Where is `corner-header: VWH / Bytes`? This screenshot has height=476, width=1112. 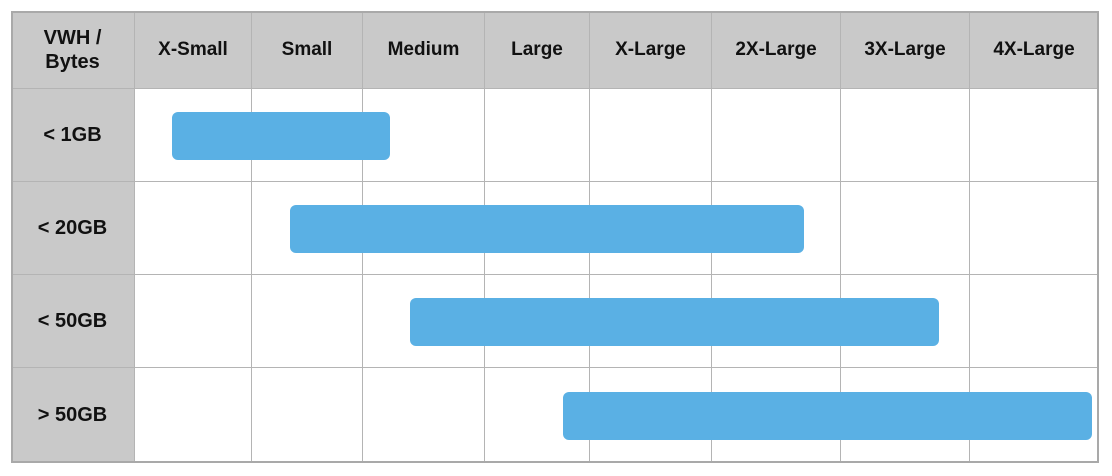 corner-header: VWH / Bytes is located at coordinates (73, 50).